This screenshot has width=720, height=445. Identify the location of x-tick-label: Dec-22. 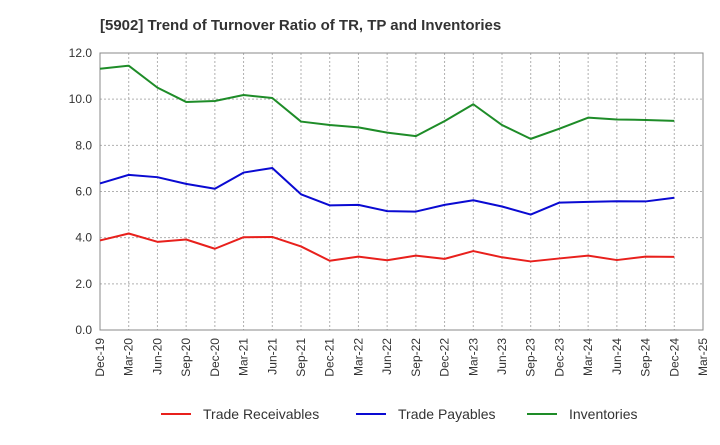
(445, 357).